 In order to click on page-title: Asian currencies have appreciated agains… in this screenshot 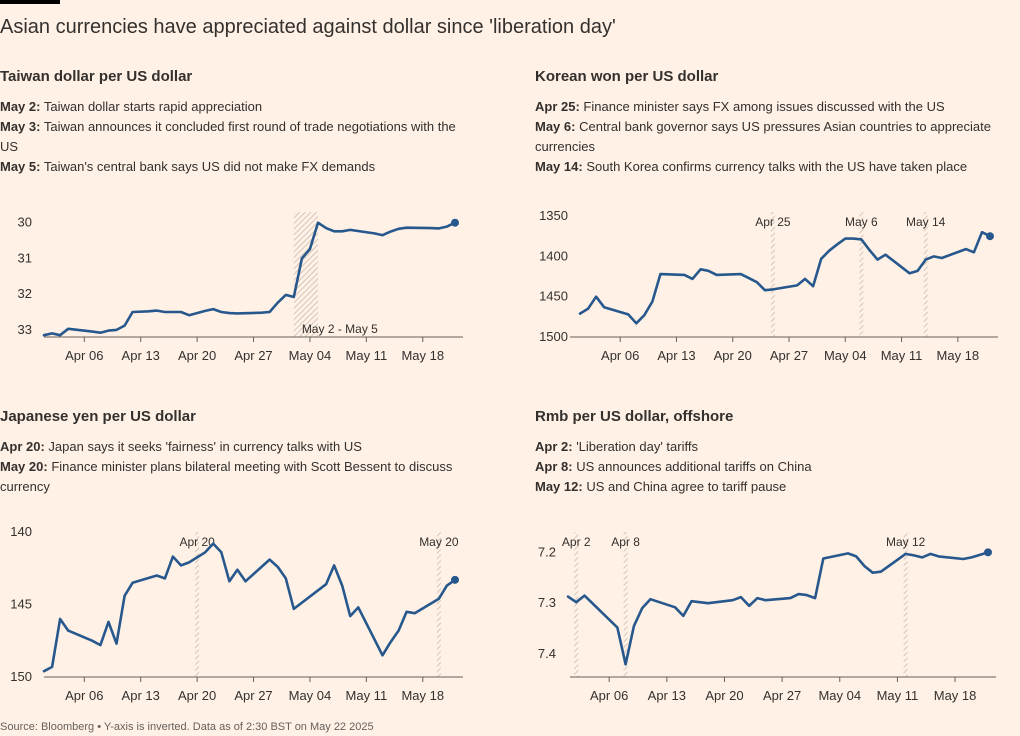, I will do `click(308, 27)`.